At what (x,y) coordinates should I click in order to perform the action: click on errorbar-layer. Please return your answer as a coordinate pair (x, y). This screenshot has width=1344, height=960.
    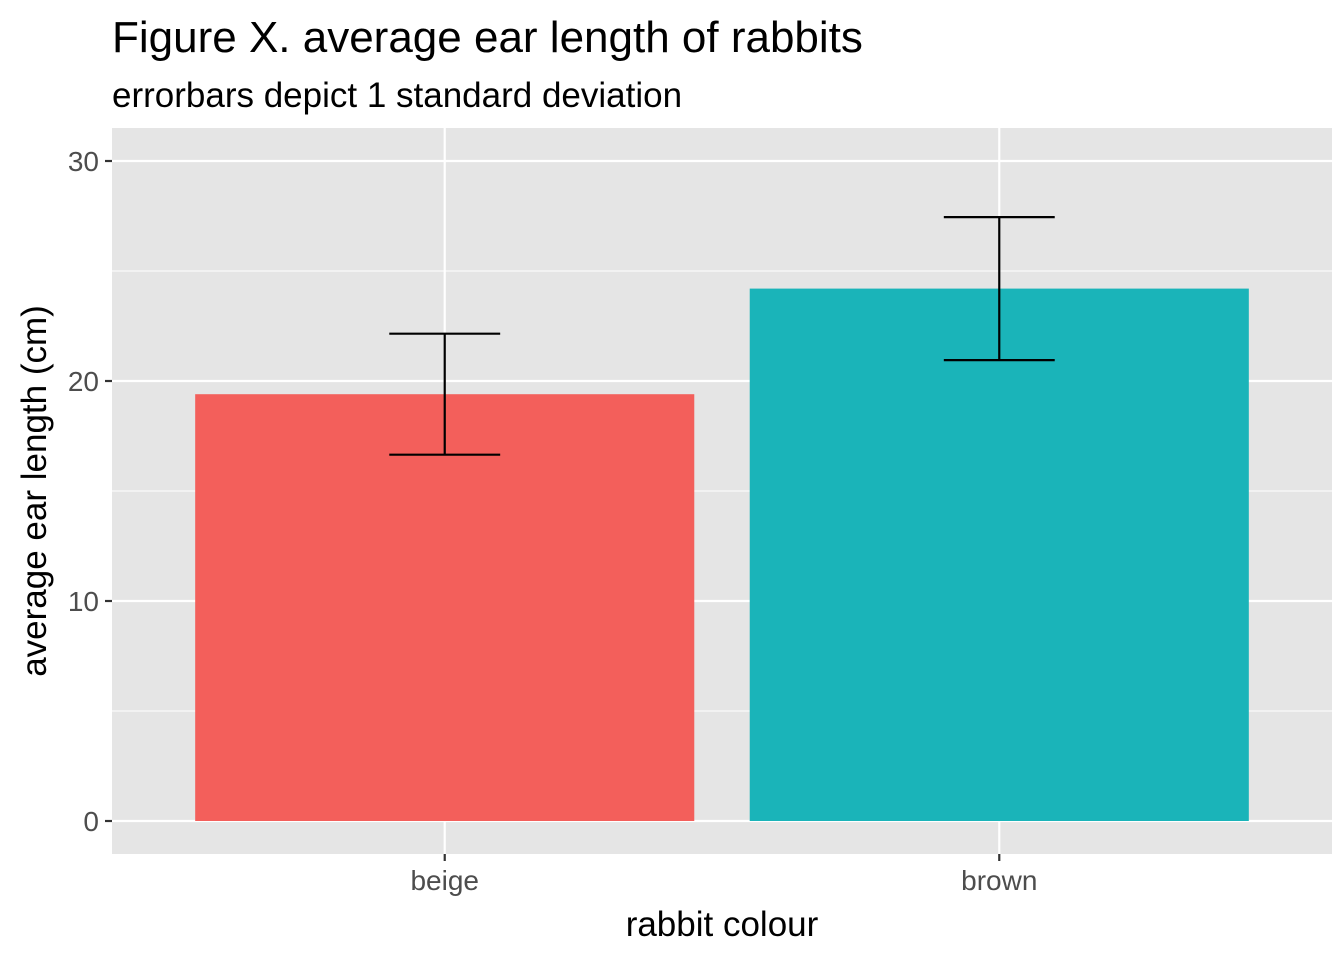
    Looking at the image, I should click on (722, 336).